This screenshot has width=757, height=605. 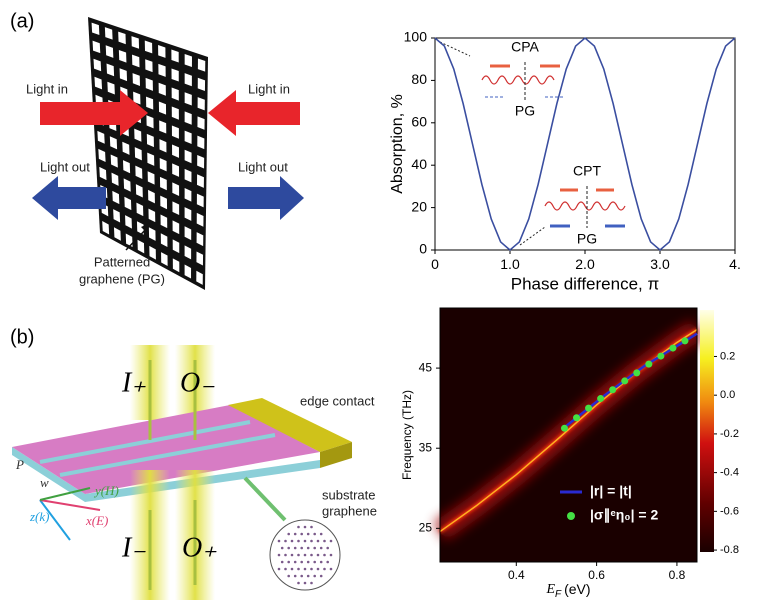 What do you see at coordinates (349, 510) in the screenshot?
I see `label: graphene` at bounding box center [349, 510].